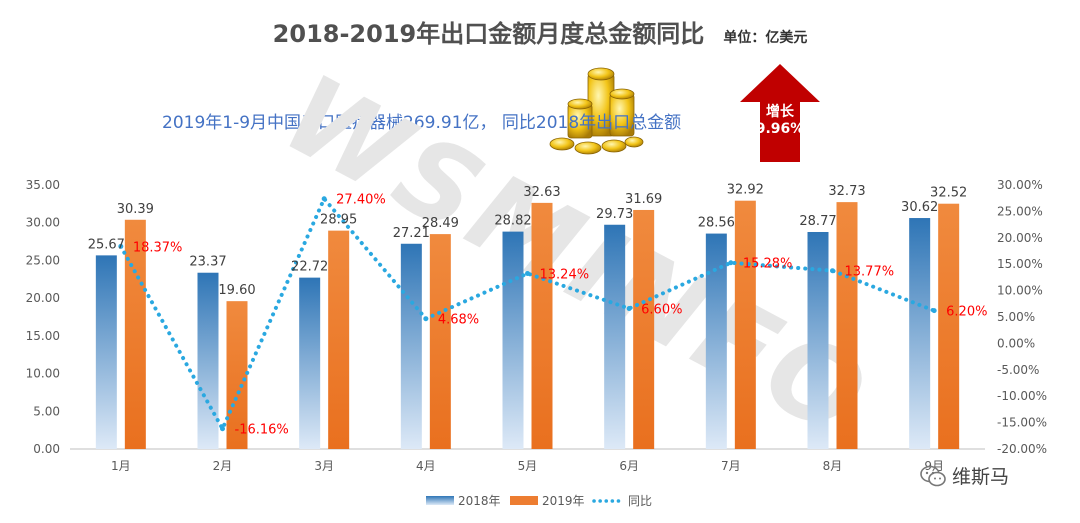 The height and width of the screenshot is (523, 1080). I want to click on y-right-tick-label: 20.00%, so click(1020, 238).